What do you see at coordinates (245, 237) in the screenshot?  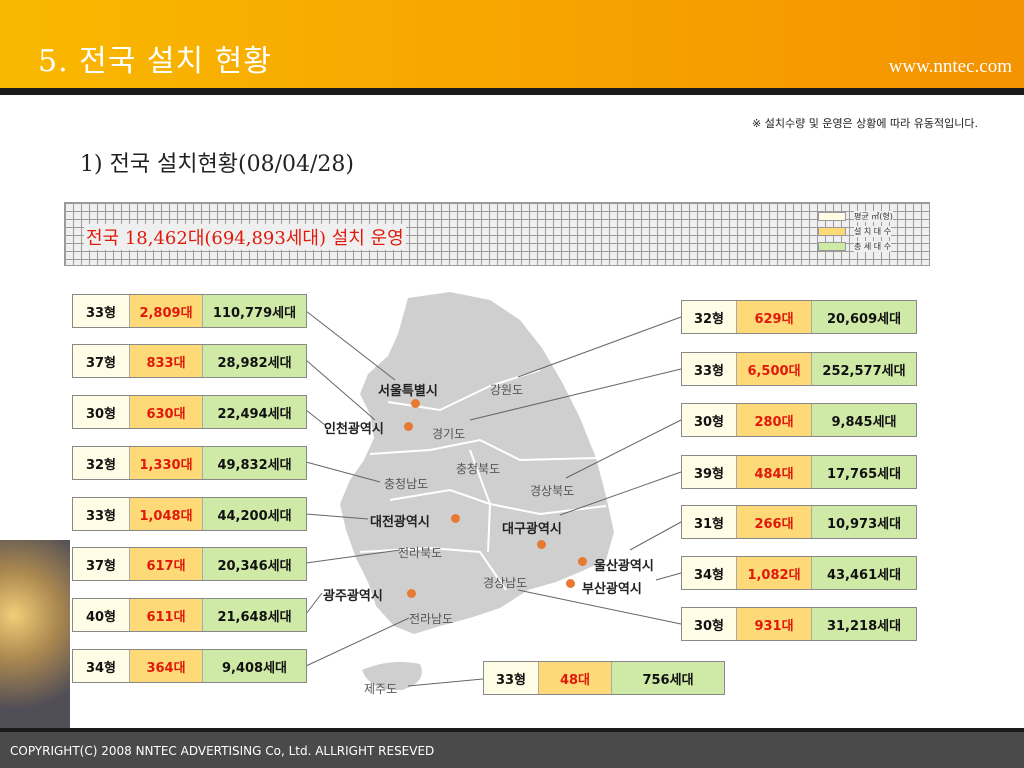 I see `summary-text: 전국 18,462대(694,893세대) 설치 운영` at bounding box center [245, 237].